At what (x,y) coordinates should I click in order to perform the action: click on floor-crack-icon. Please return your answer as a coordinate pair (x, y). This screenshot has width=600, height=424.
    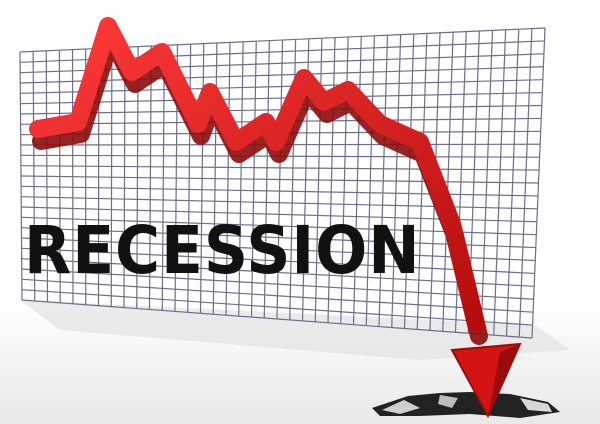
    Looking at the image, I should click on (466, 405).